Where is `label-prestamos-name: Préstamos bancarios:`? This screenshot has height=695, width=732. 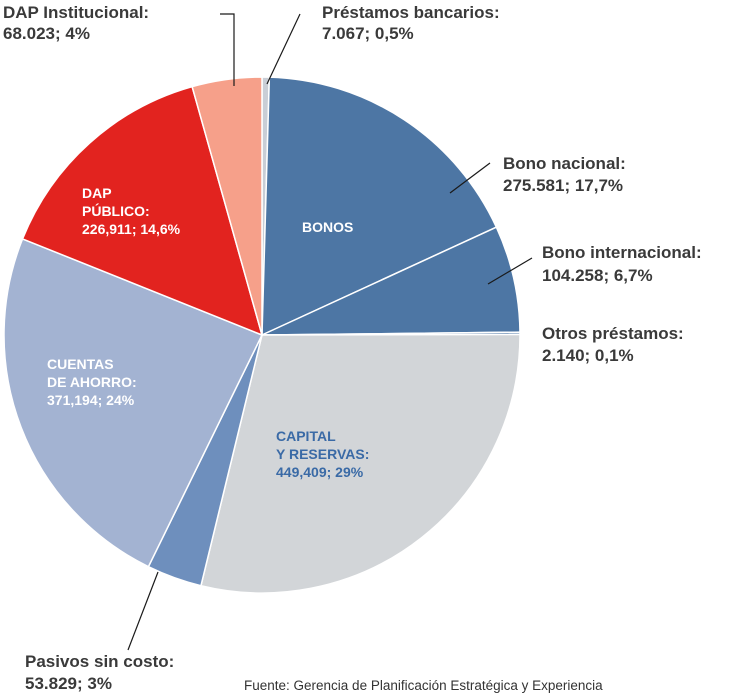
label-prestamos-name: Préstamos bancarios: is located at coordinates (411, 12).